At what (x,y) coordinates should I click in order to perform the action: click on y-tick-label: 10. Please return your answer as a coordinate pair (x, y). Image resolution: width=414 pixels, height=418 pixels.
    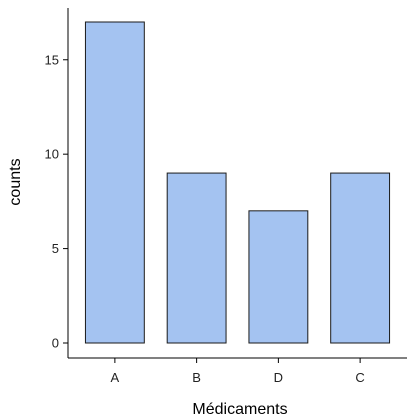
    Looking at the image, I should click on (52, 154).